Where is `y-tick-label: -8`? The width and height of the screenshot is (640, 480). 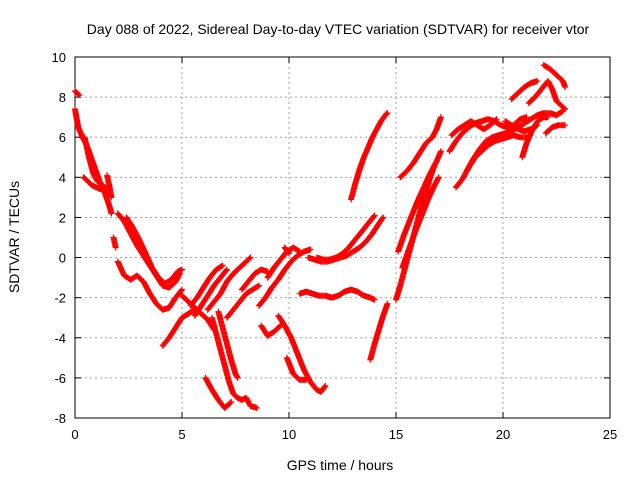
y-tick-label: -8 is located at coordinates (60, 418).